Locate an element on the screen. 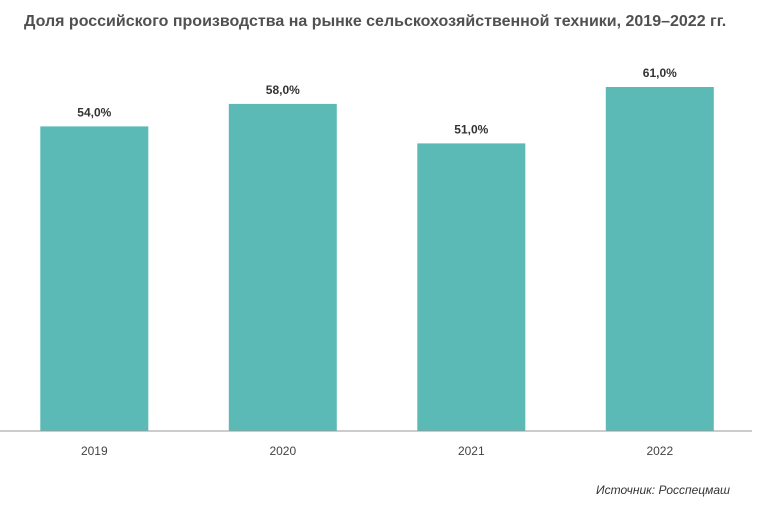 The image size is (762, 511). ticks-layer: 2019 2020 2021 2022 is located at coordinates (377, 451).